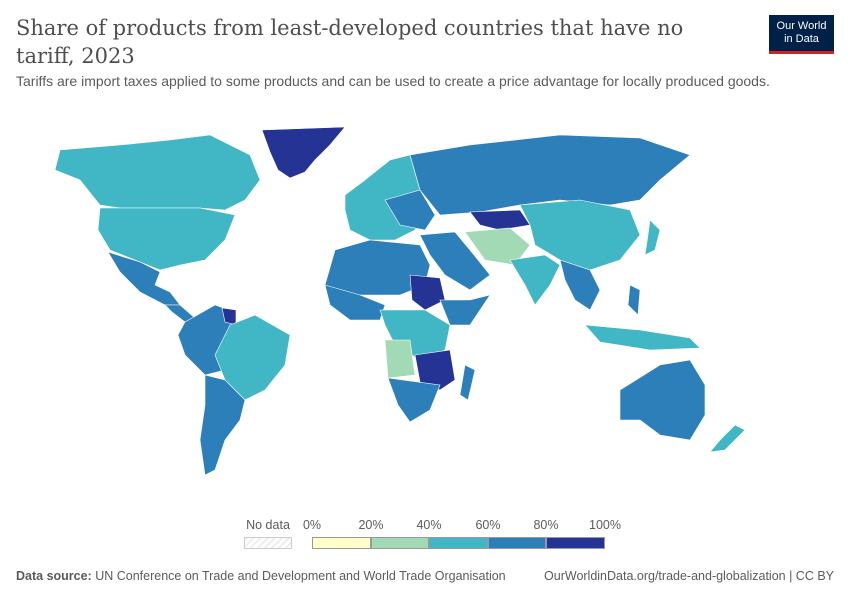 This screenshot has width=850, height=600. I want to click on region-canada, so click(157, 172).